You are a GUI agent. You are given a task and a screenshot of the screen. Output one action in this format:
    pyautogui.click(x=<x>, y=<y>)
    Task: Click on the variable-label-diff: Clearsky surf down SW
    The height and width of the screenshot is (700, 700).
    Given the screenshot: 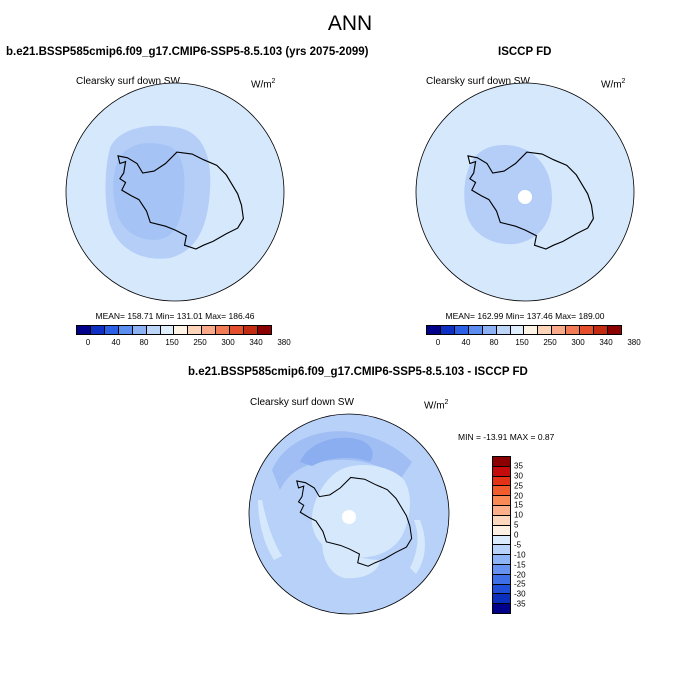 What is the action you would take?
    pyautogui.click(x=302, y=402)
    